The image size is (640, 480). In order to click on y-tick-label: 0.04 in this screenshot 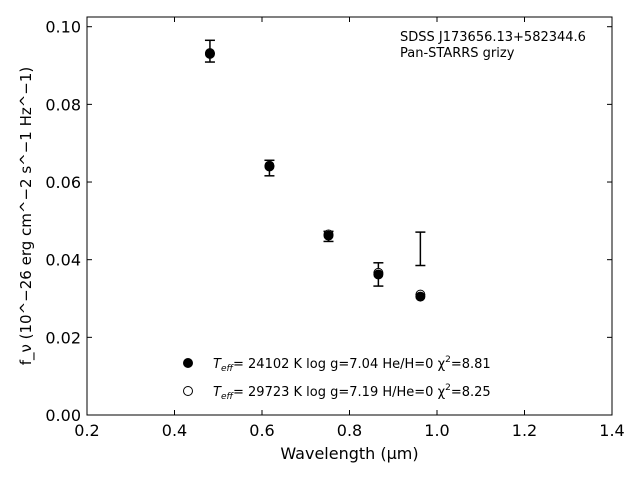, I will do `click(63, 260)`.